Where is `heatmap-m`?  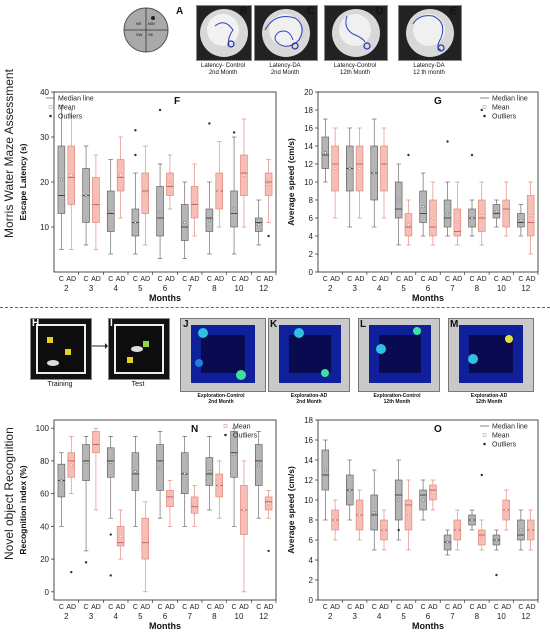 heatmap-m is located at coordinates (491, 355).